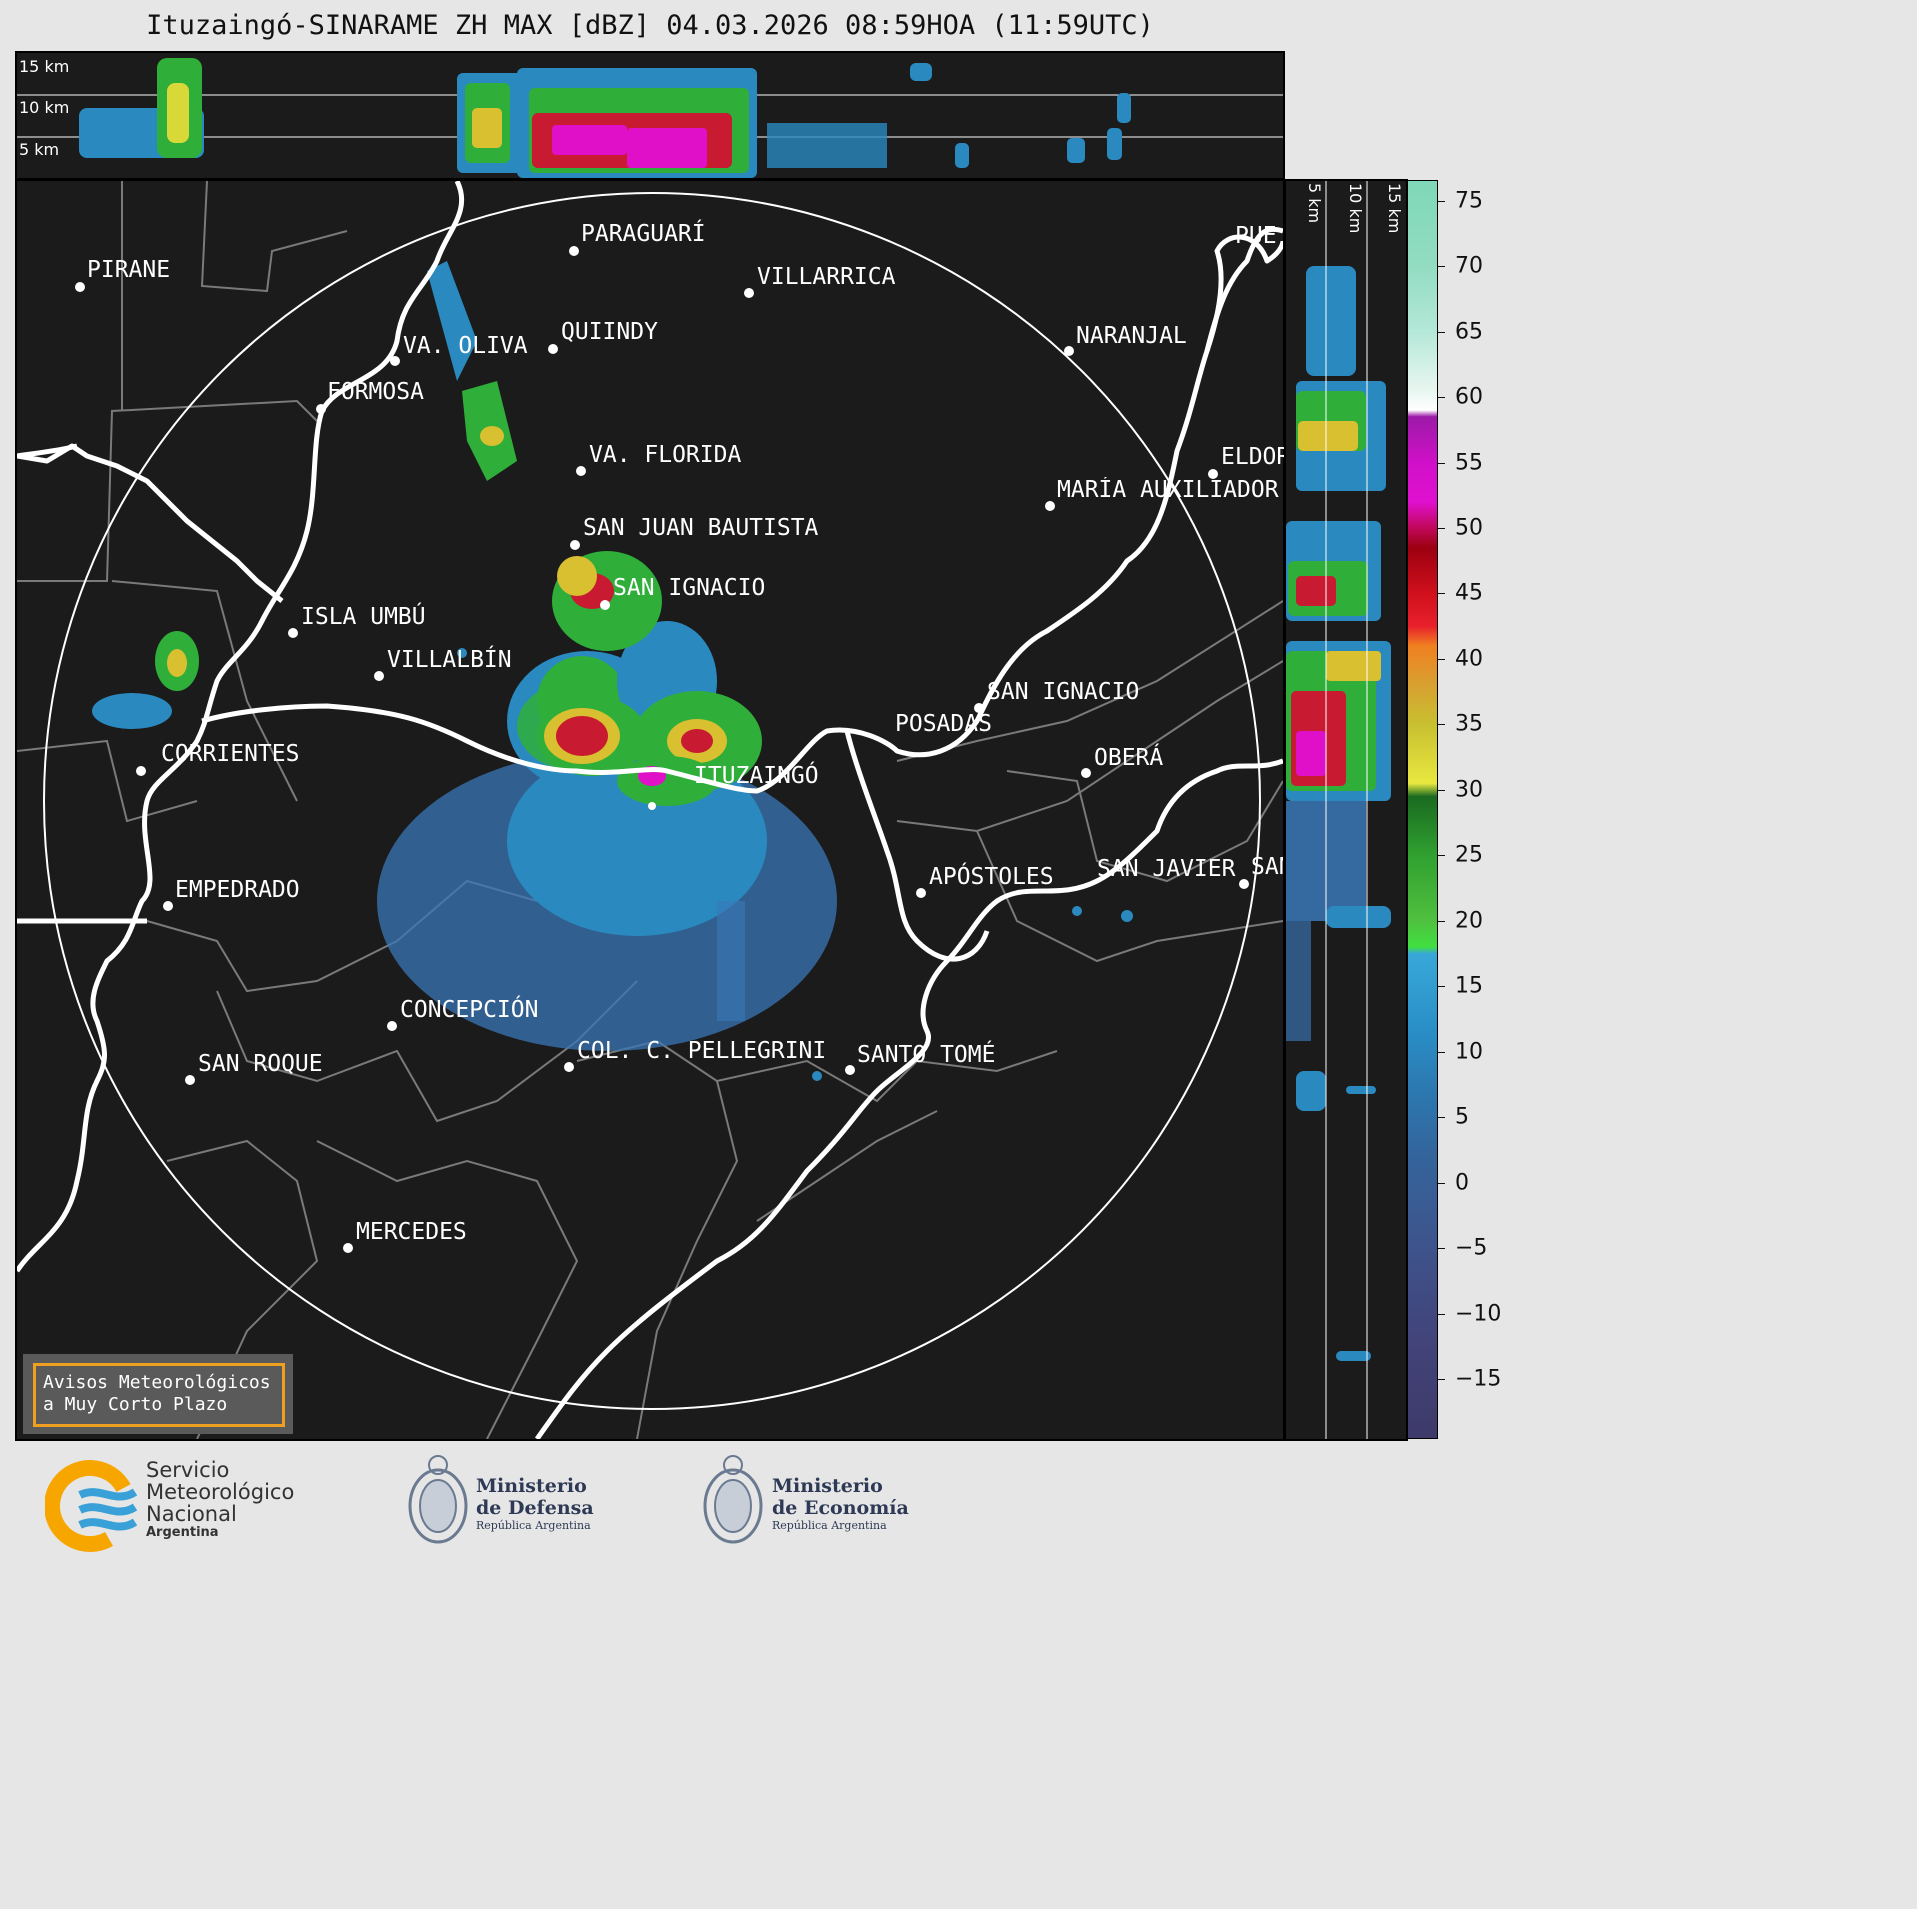 The width and height of the screenshot is (1917, 1909). I want to click on economia-seal-icon, so click(733, 1499).